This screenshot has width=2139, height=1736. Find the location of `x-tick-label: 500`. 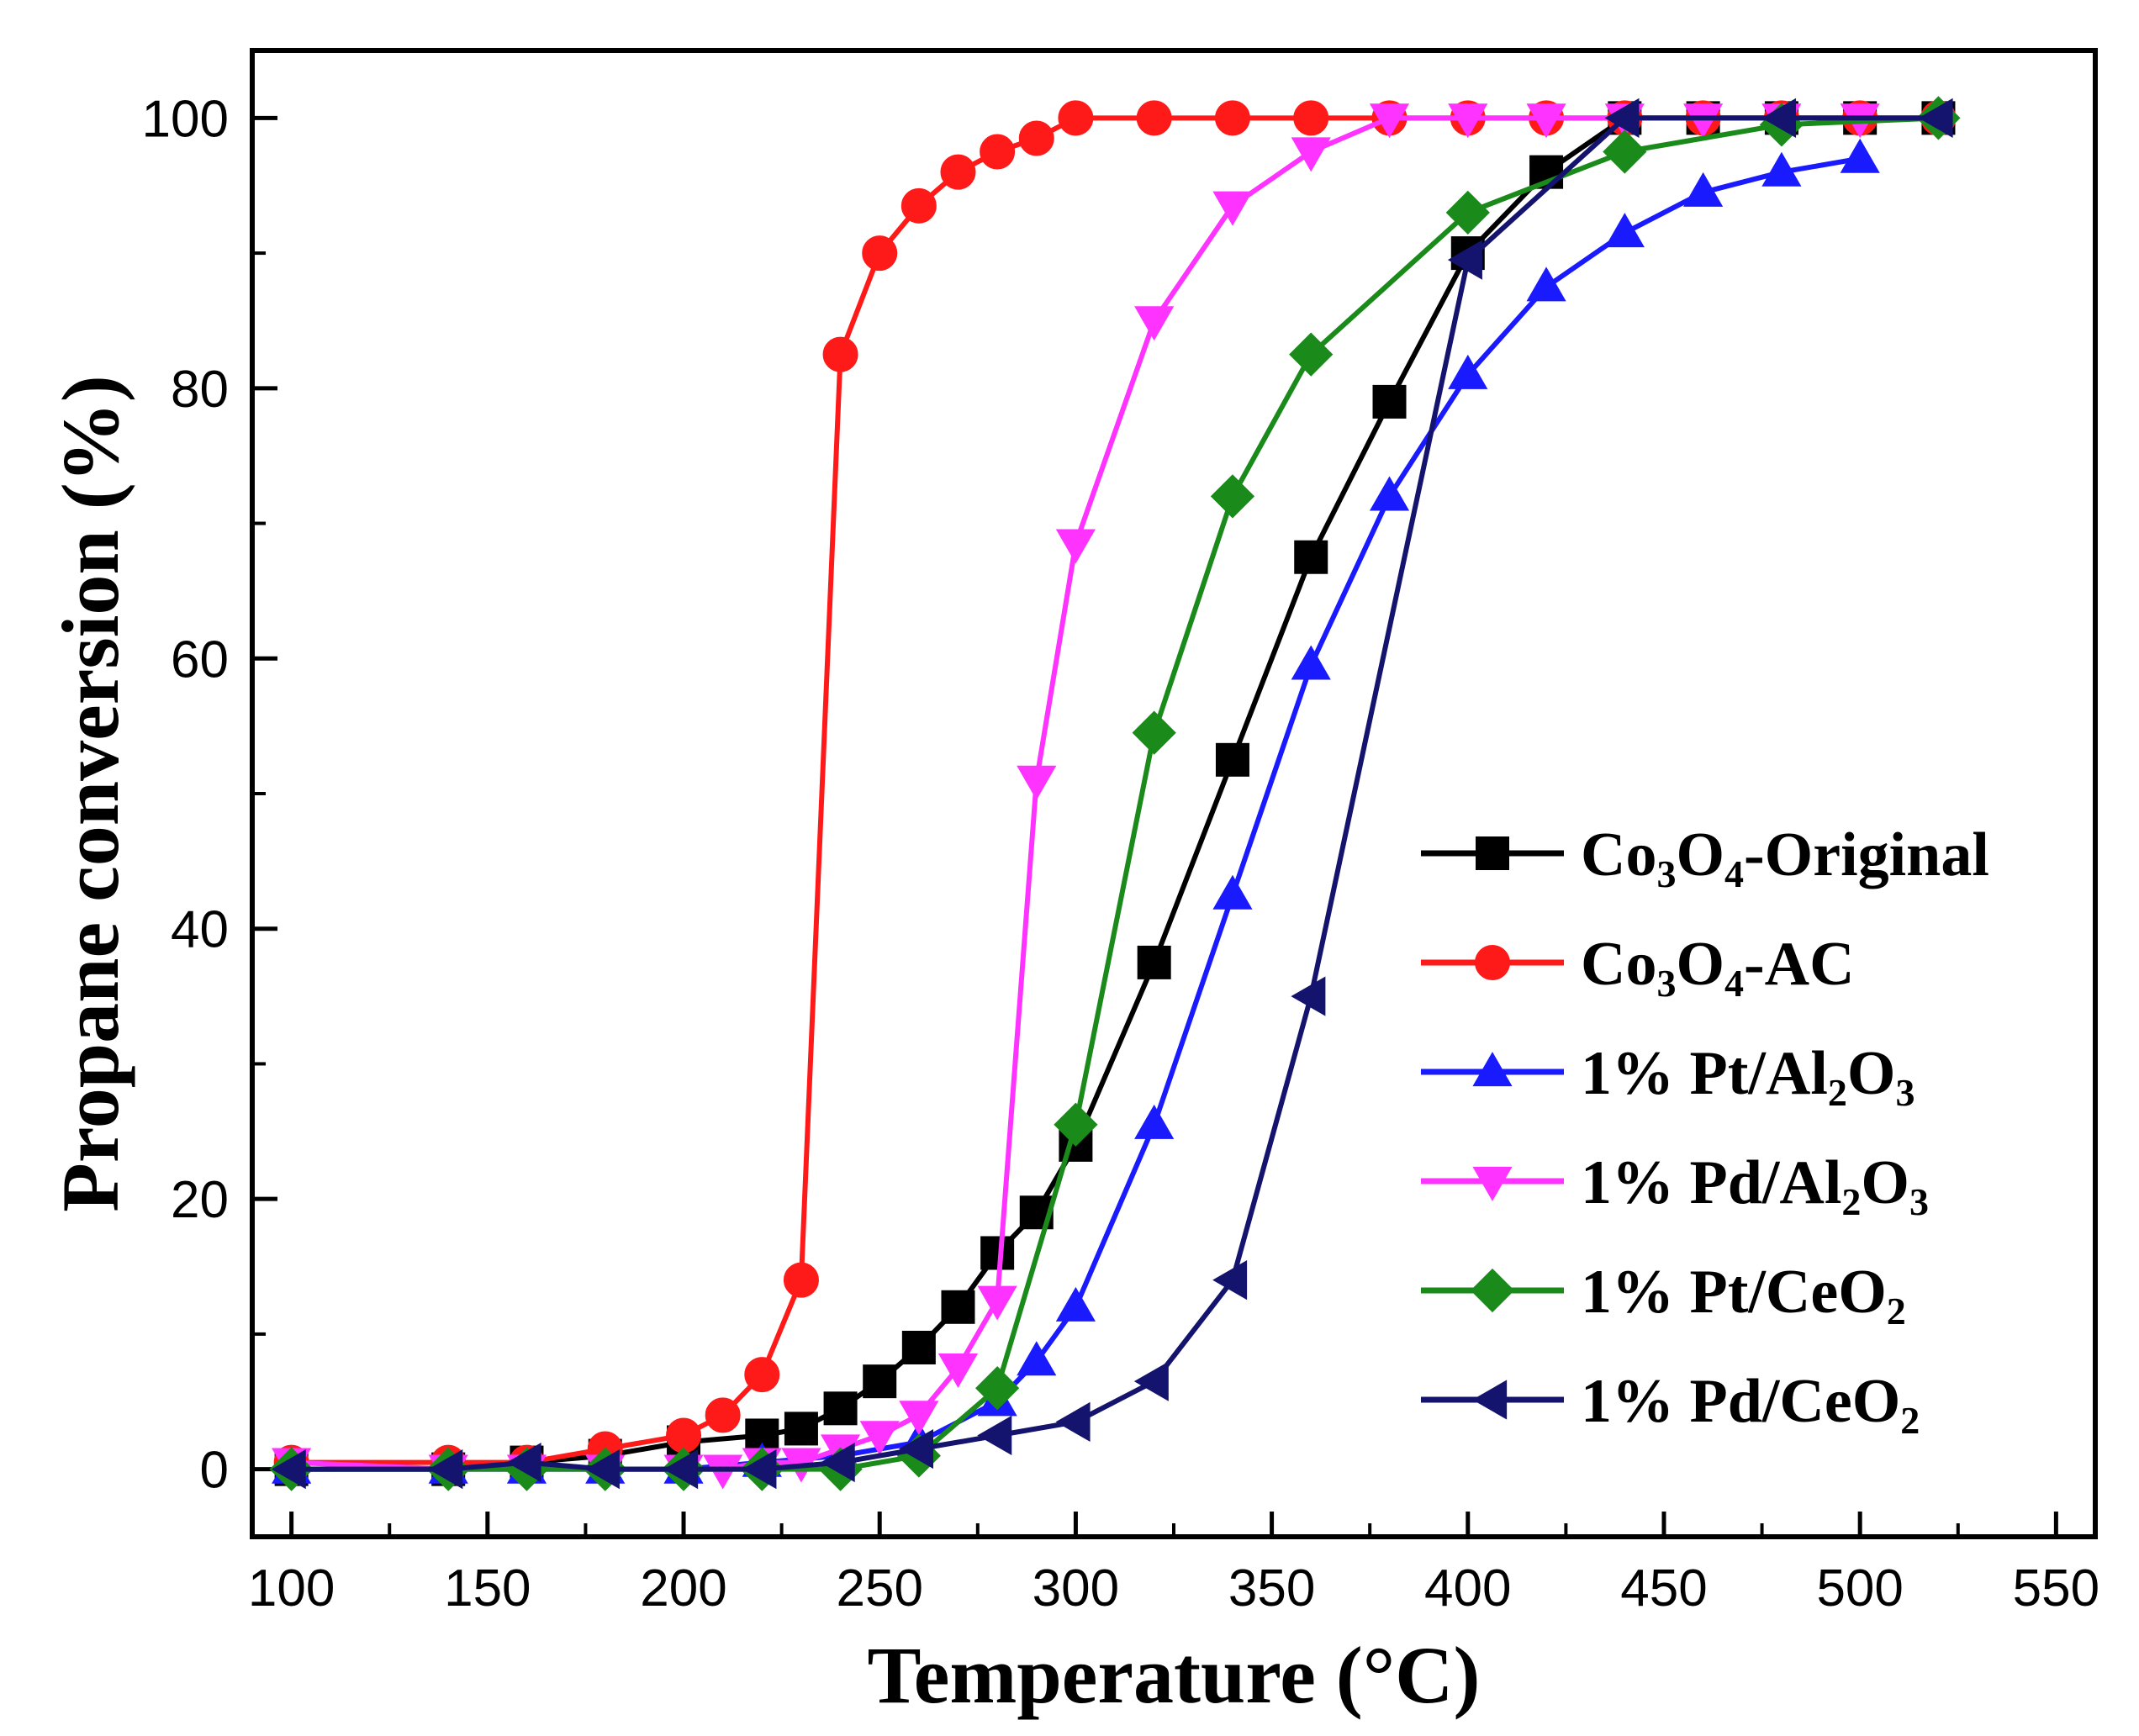

x-tick-label: 500 is located at coordinates (1859, 1588).